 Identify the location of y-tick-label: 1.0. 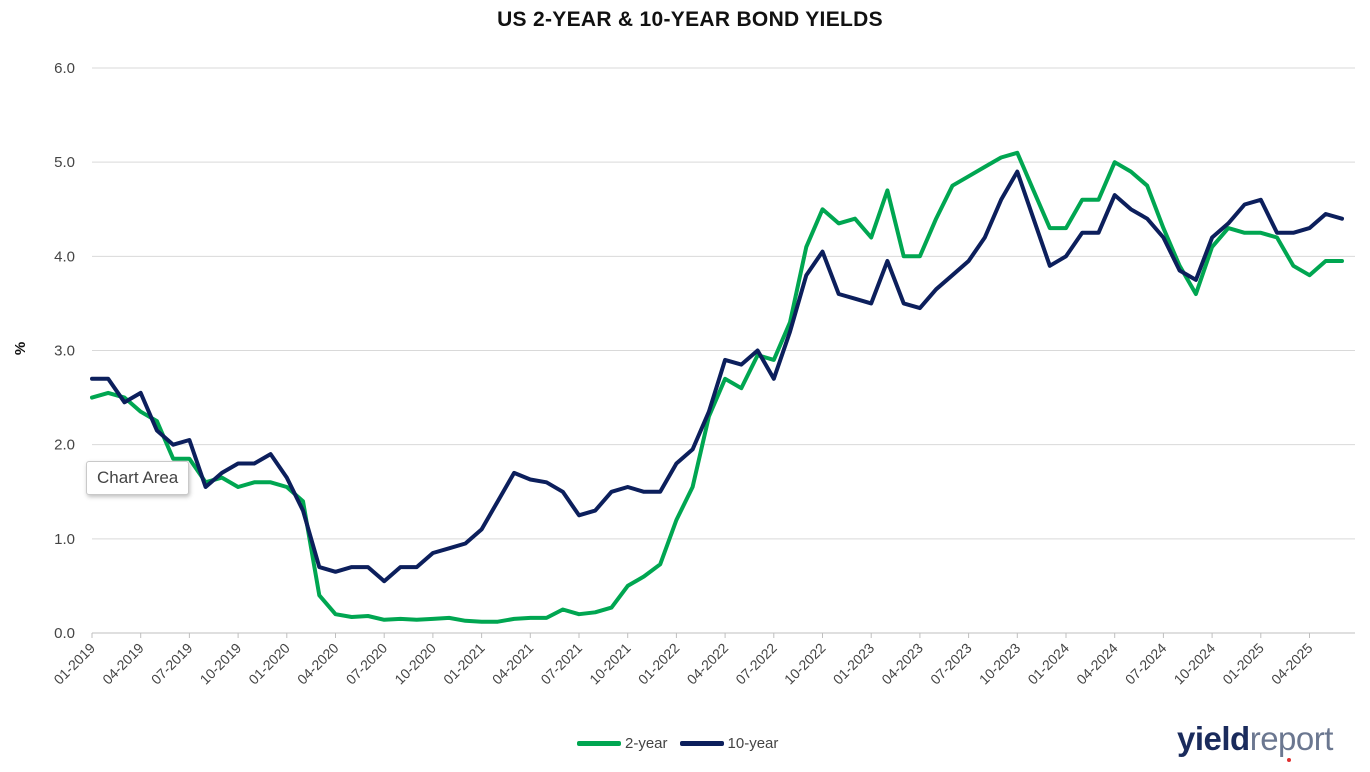
(64, 539).